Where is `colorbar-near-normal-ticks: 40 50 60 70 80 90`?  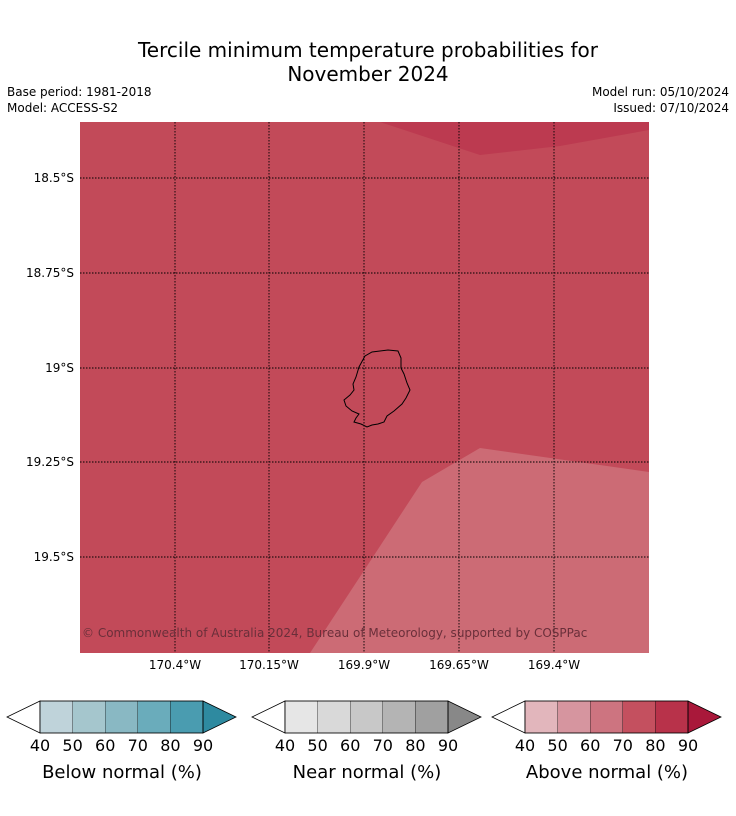
colorbar-near-normal-ticks: 40 50 60 70 80 90 is located at coordinates (367, 746).